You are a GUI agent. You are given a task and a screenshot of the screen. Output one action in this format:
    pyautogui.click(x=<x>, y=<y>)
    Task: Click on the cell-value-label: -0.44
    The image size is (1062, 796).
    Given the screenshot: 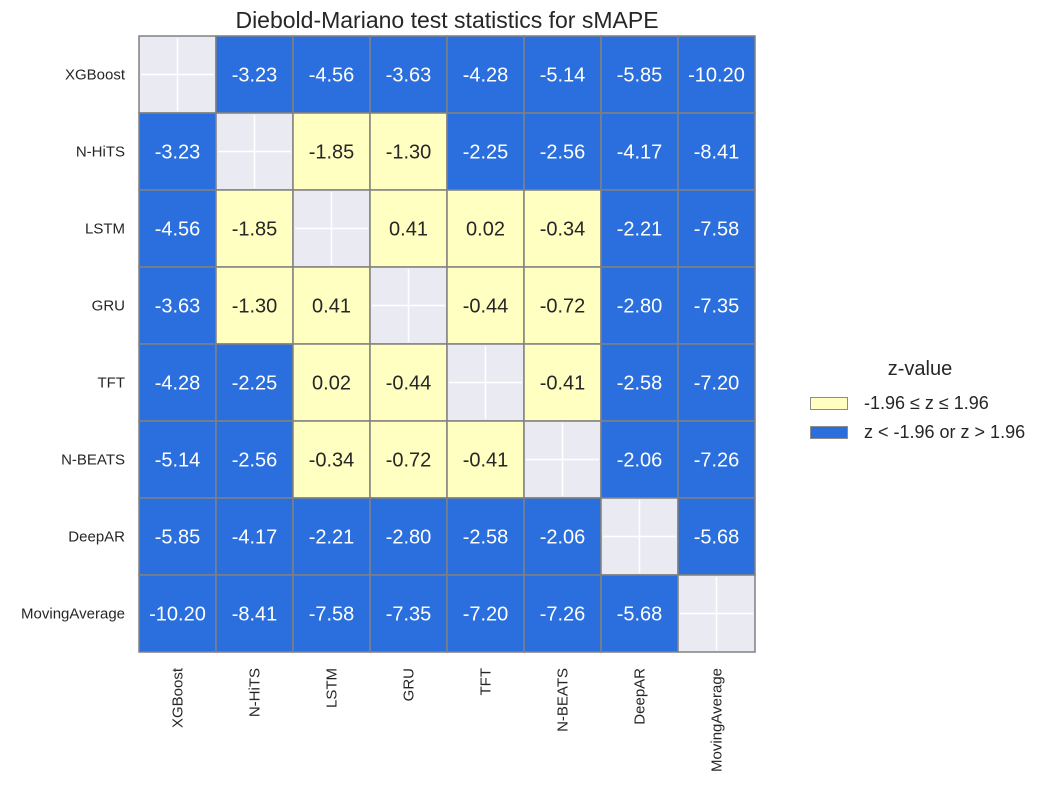 What is the action you would take?
    pyautogui.click(x=486, y=307)
    